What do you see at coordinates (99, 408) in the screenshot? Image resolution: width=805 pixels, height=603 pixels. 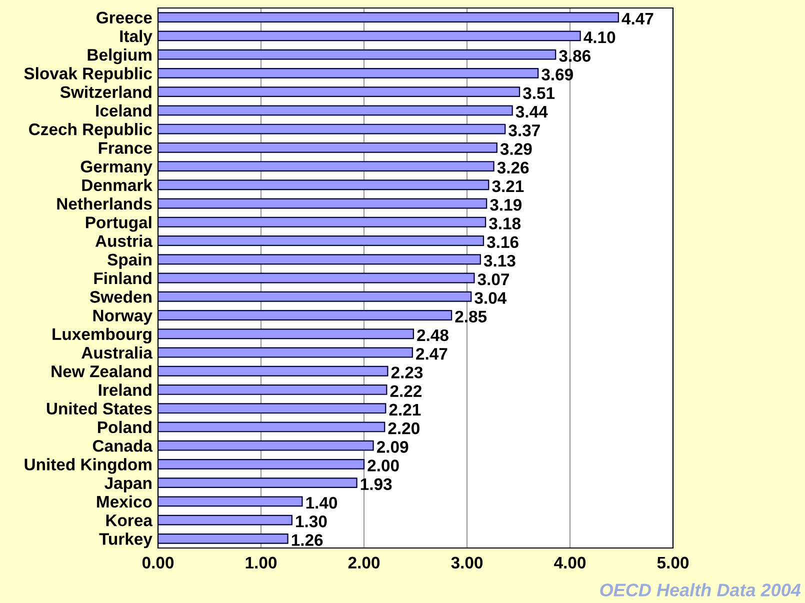 I see `y-tick-label: United States` at bounding box center [99, 408].